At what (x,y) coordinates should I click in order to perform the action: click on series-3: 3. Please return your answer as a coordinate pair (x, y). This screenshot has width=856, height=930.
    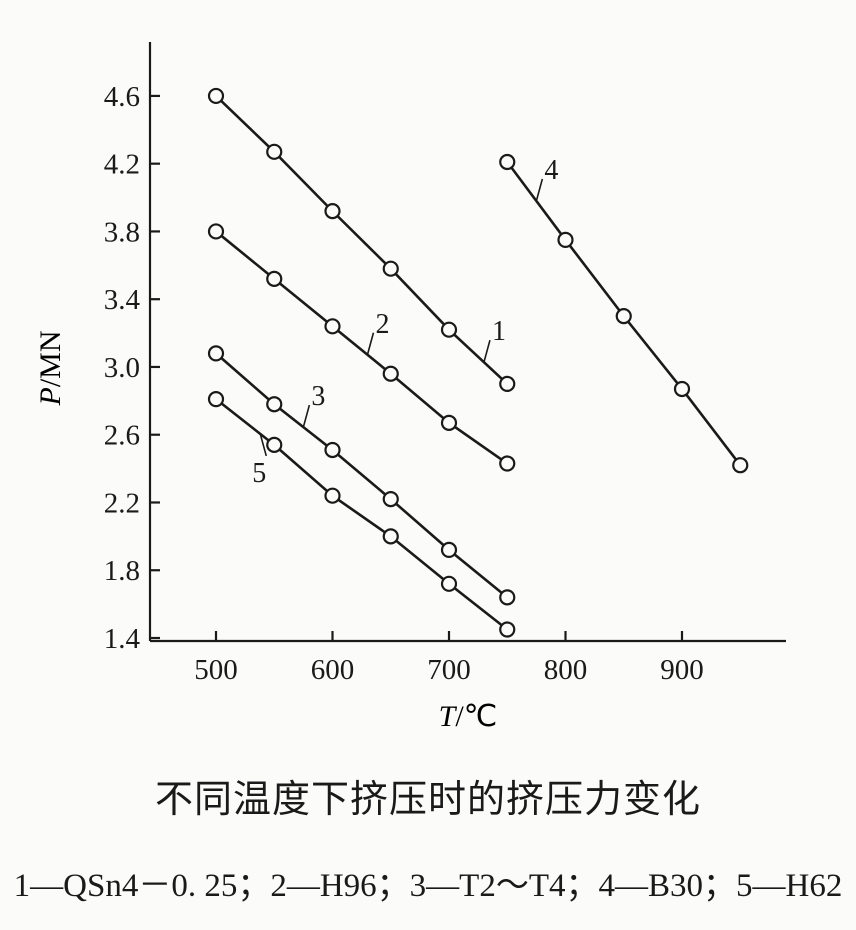
    Looking at the image, I should click on (361, 475).